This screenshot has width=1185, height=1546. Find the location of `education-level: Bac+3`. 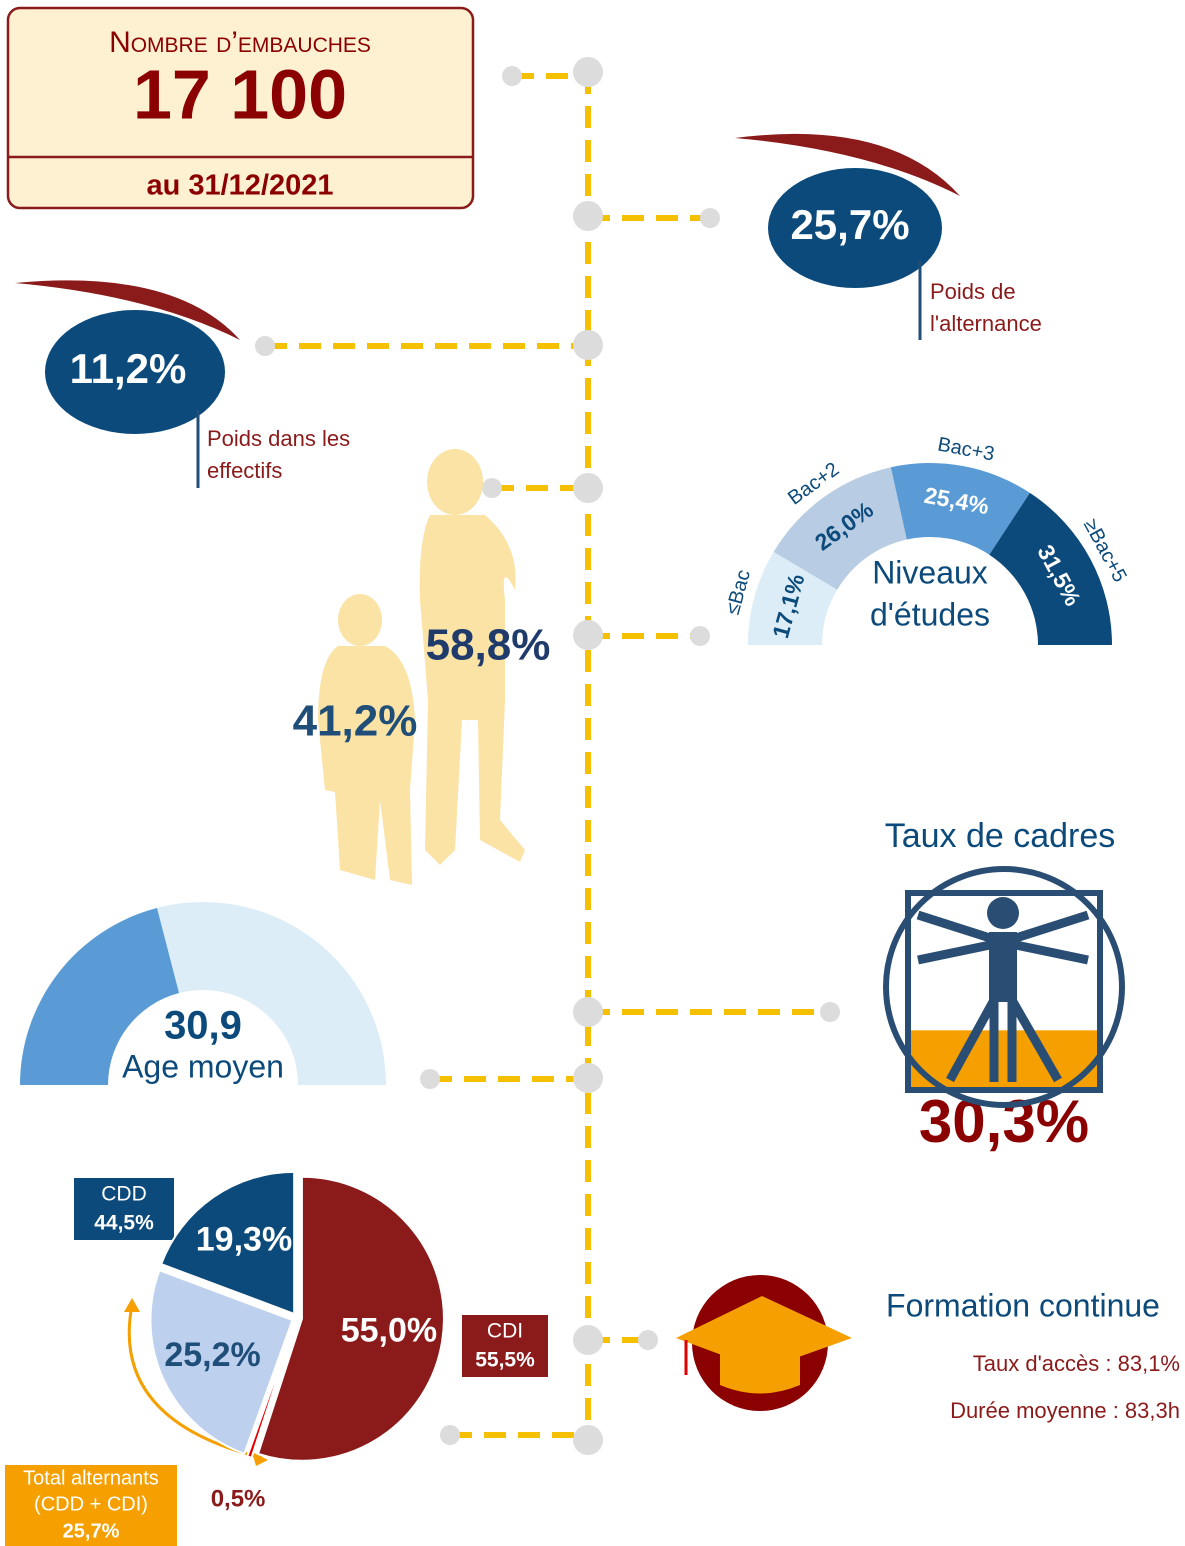

education-level: Bac+3 is located at coordinates (966, 450).